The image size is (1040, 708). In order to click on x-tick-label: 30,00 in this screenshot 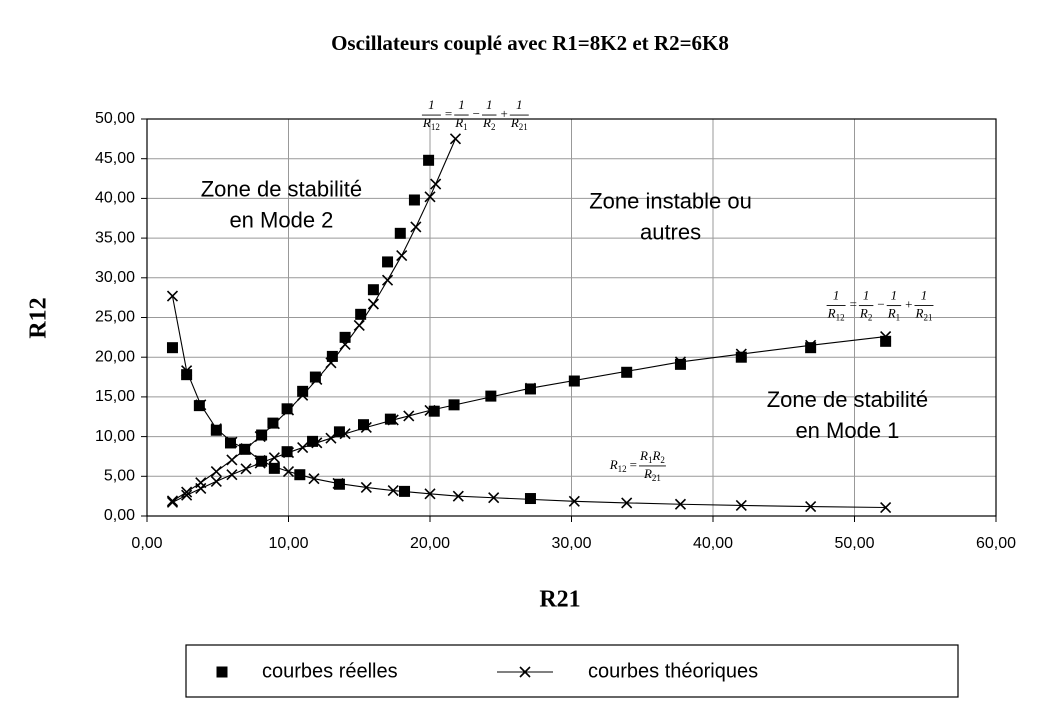, I will do `click(571, 543)`.